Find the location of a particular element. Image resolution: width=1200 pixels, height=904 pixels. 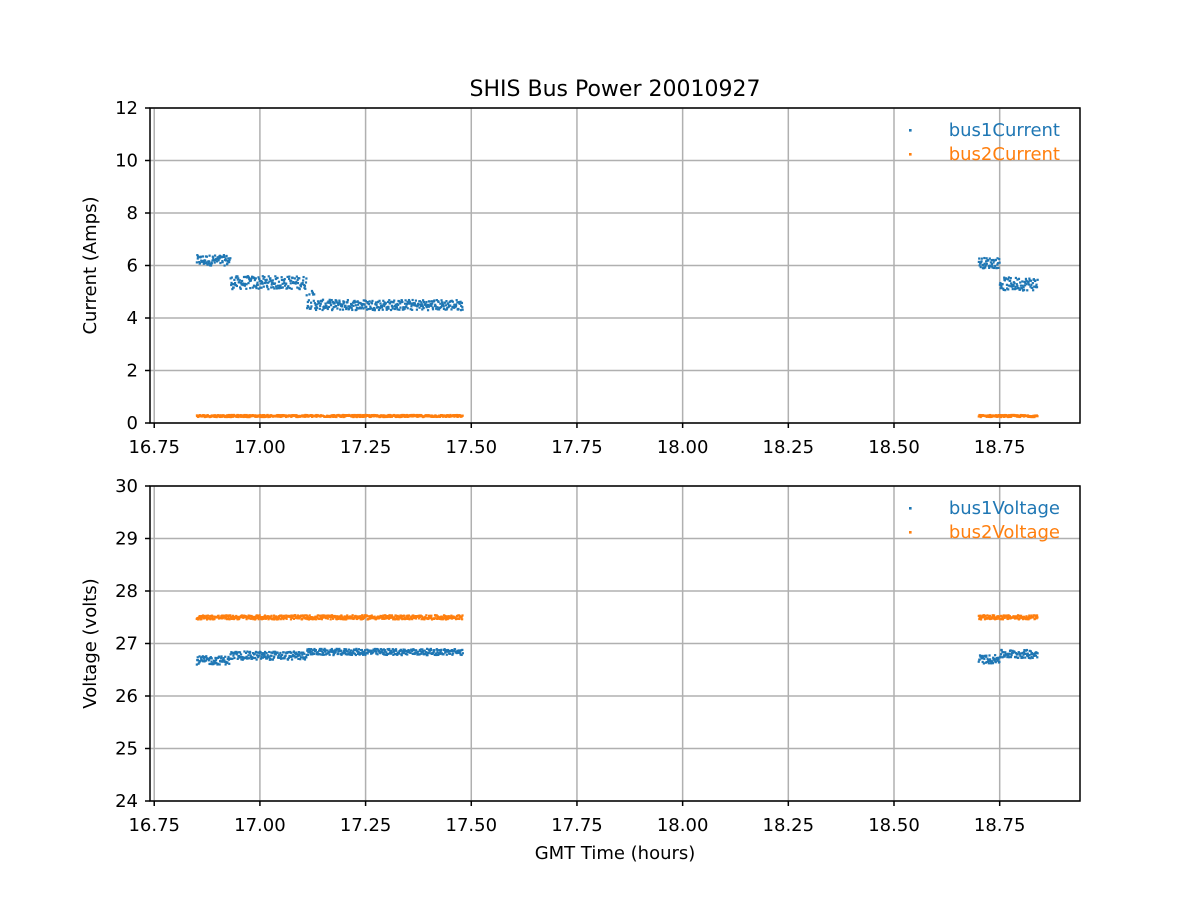

y-axis-label: Voltage (volts) is located at coordinates (90, 643).